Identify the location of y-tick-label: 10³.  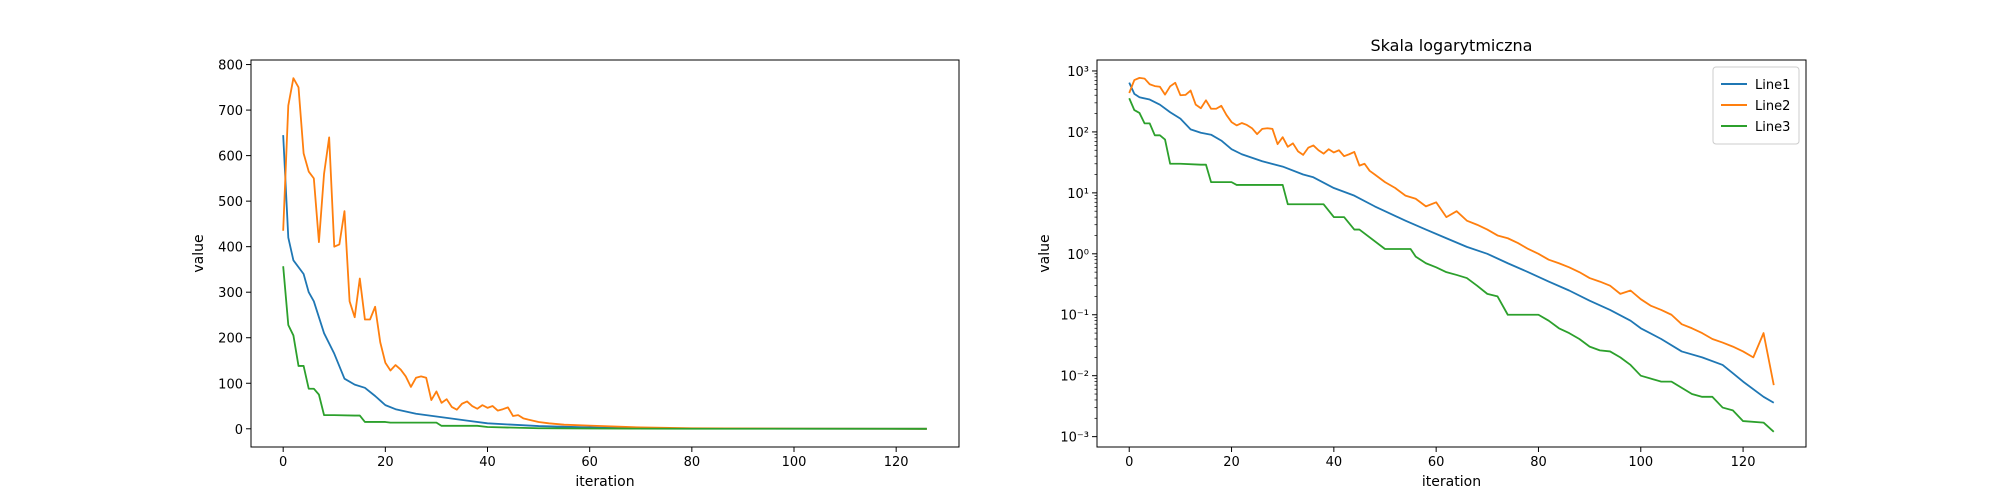
(1078, 72).